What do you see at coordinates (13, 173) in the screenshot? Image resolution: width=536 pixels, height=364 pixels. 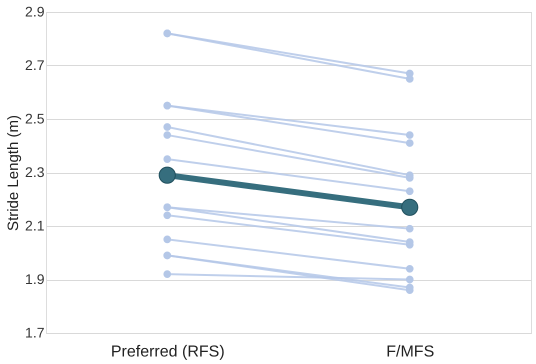 I see `y-axis-title: Stride Length (m)` at bounding box center [13, 173].